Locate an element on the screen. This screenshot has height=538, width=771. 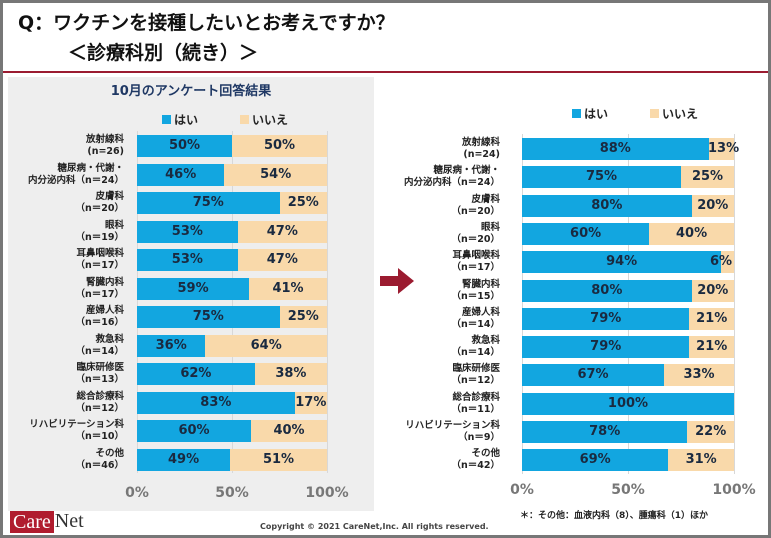
logo-care: Care is located at coordinates (32, 521).